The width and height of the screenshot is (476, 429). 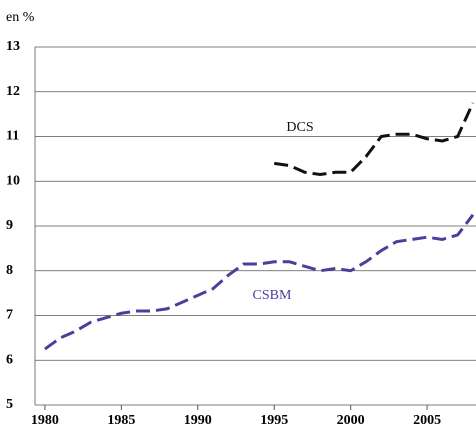 What do you see at coordinates (20, 17) in the screenshot?
I see `y-axis-label: en %` at bounding box center [20, 17].